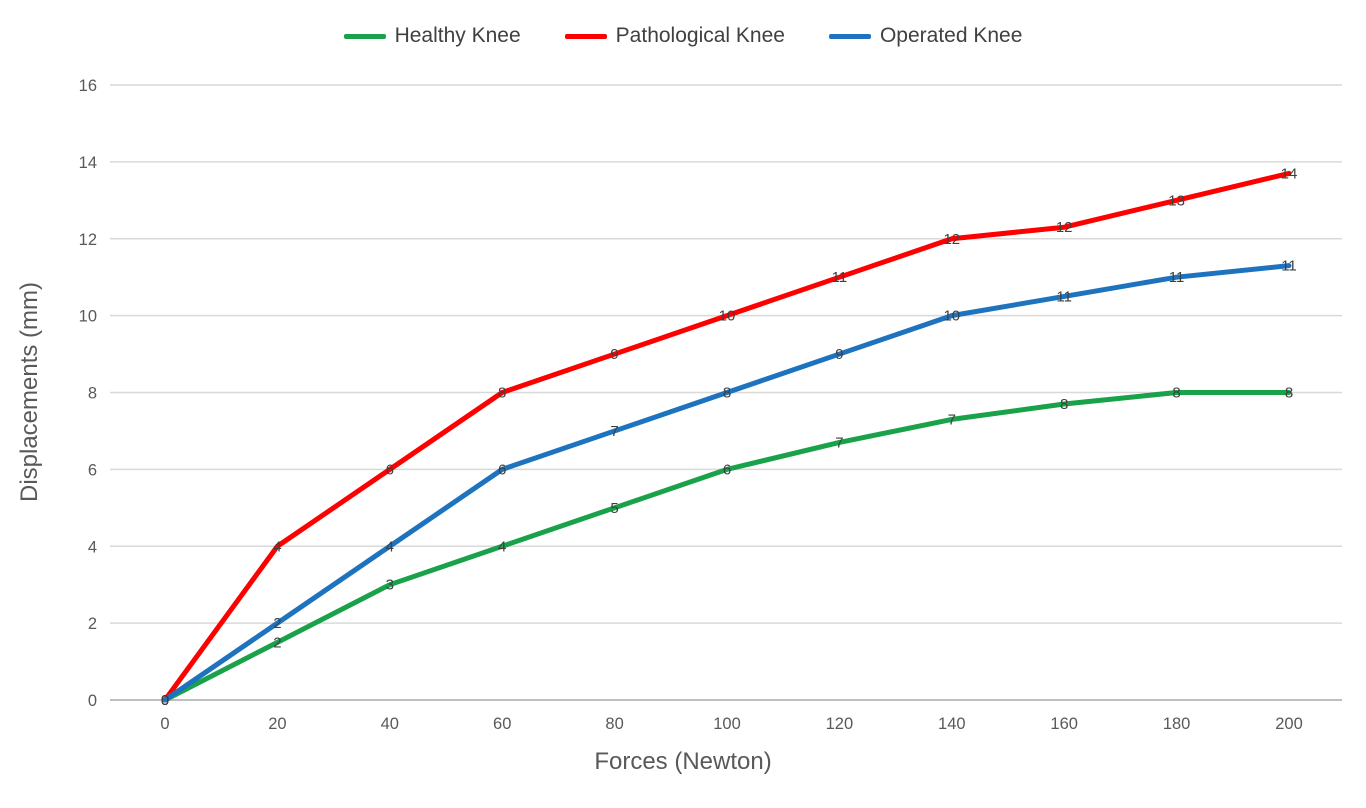  I want to click on data-label-healthy-knee-x100: 6, so click(727, 469).